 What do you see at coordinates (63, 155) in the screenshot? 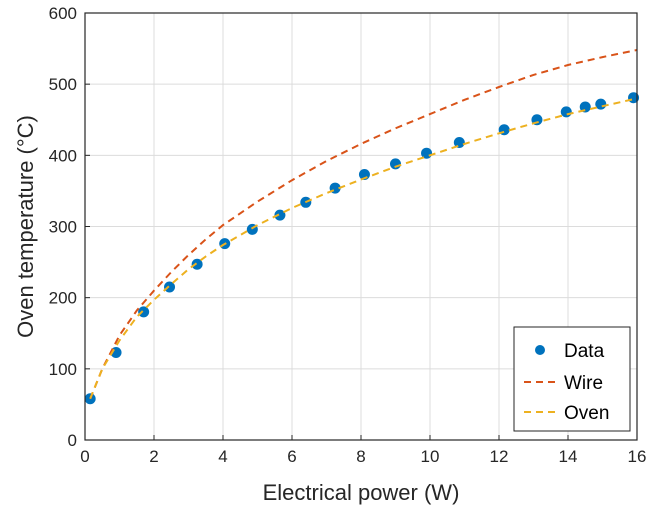
I see `y-tick-label: 400` at bounding box center [63, 155].